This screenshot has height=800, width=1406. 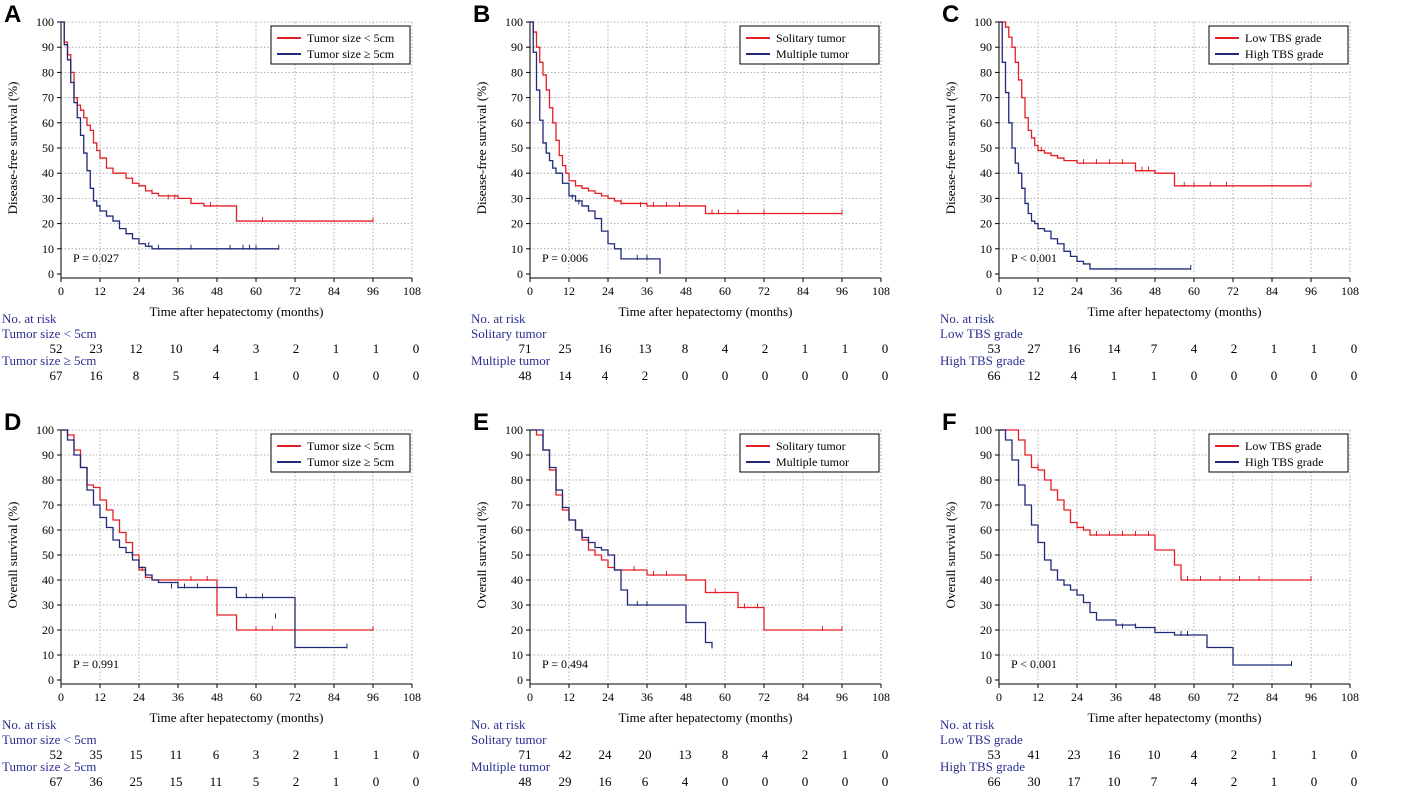 I want to click on panel-letter: F, so click(x=949, y=422).